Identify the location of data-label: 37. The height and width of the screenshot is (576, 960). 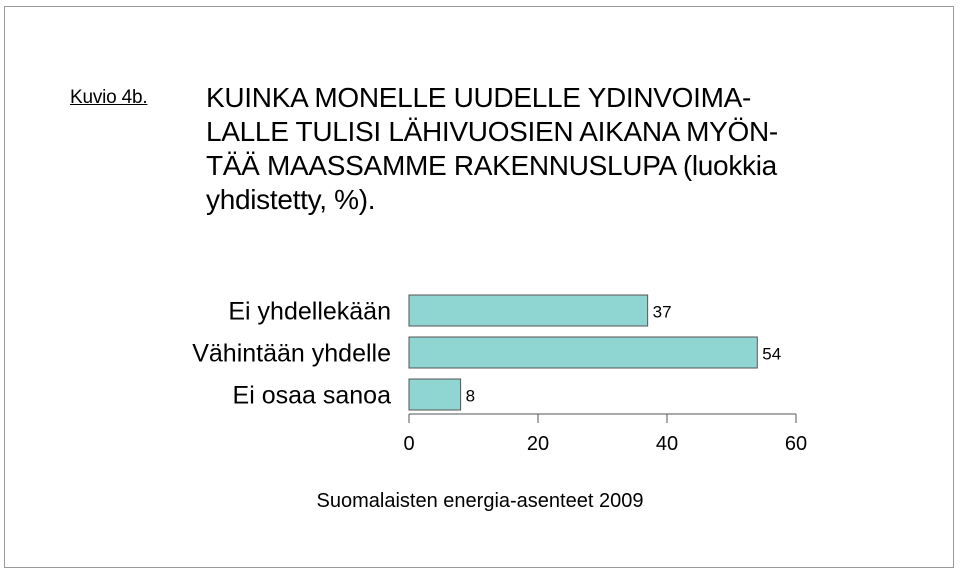
(662, 312).